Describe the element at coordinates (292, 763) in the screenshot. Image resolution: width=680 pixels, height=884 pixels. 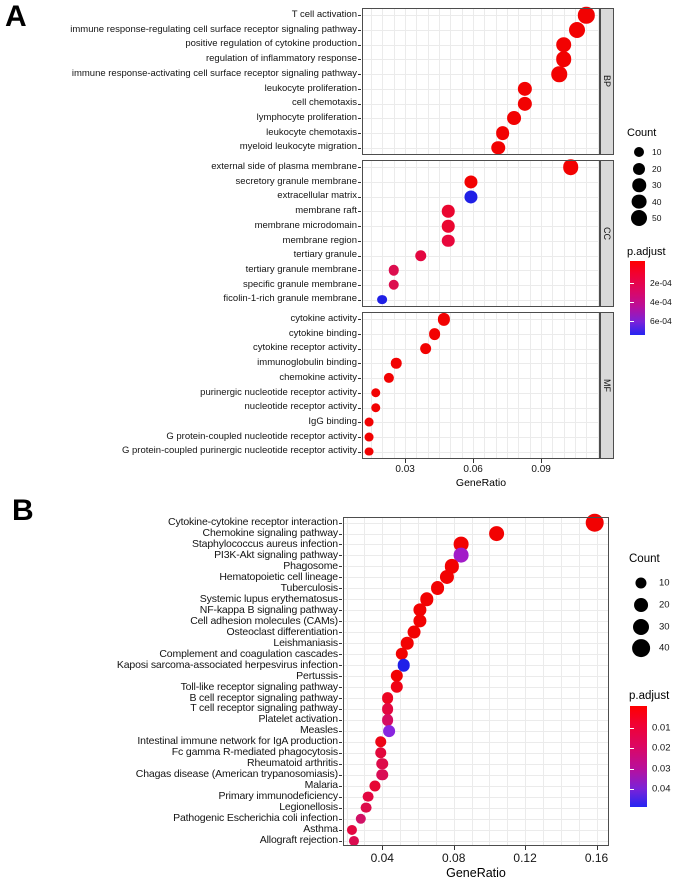
I see `category-label: Rheumatoid arthritis` at that location.